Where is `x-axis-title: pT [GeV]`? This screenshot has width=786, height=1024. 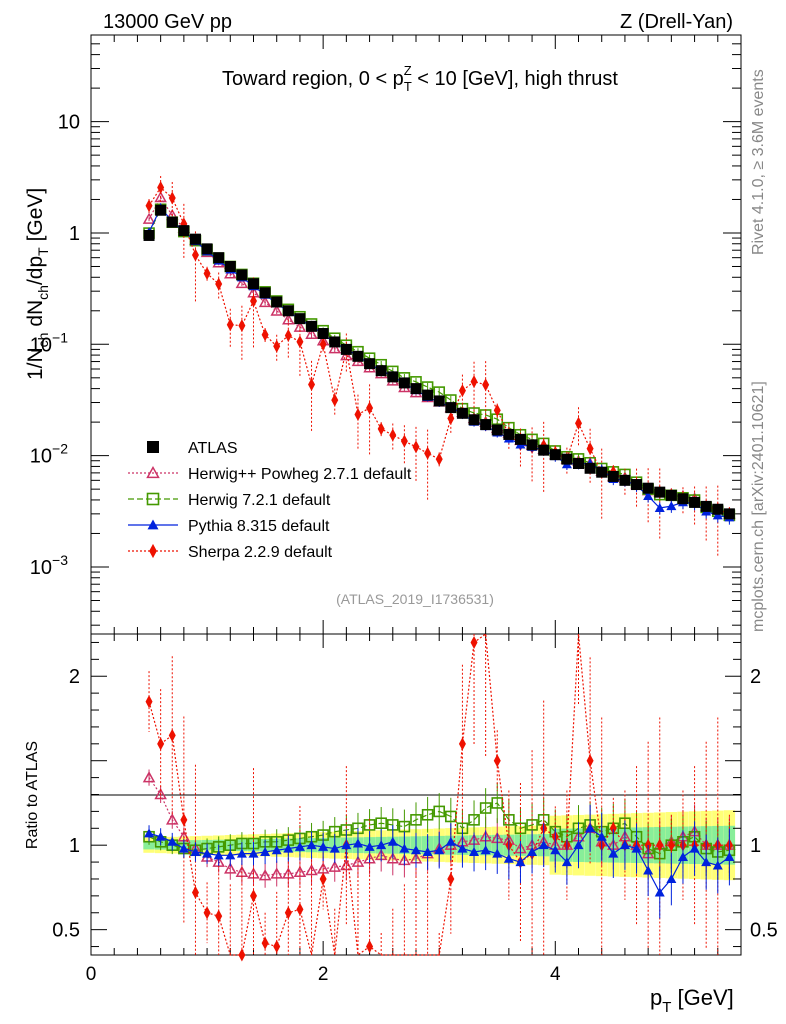 x-axis-title: pT [GeV] is located at coordinates (692, 1000).